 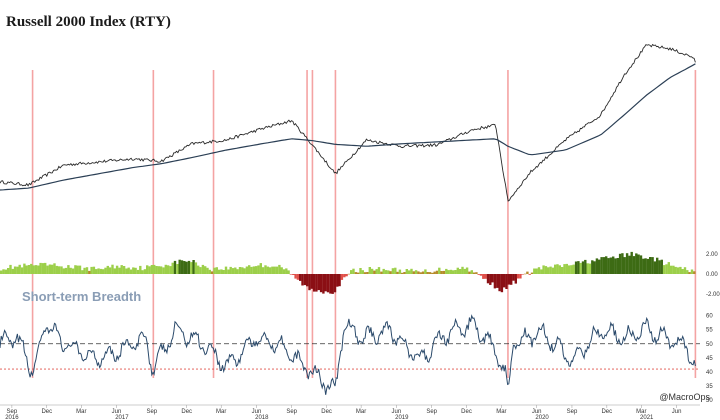 I want to click on chart-title: Russell 2000 Index (RTY), so click(x=88, y=22).